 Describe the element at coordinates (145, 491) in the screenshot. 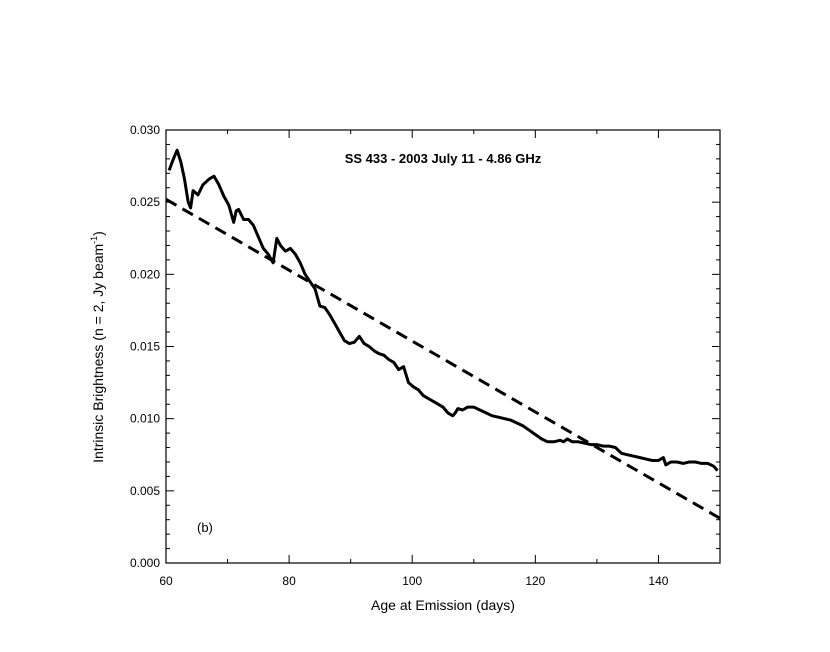

I see `y-tick-label: 0.005` at that location.